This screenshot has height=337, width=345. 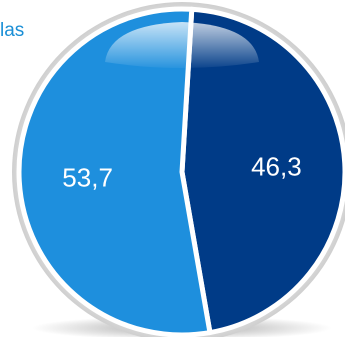 What do you see at coordinates (276, 167) in the screenshot?
I see `pie-slice-label-0: 46,3` at bounding box center [276, 167].